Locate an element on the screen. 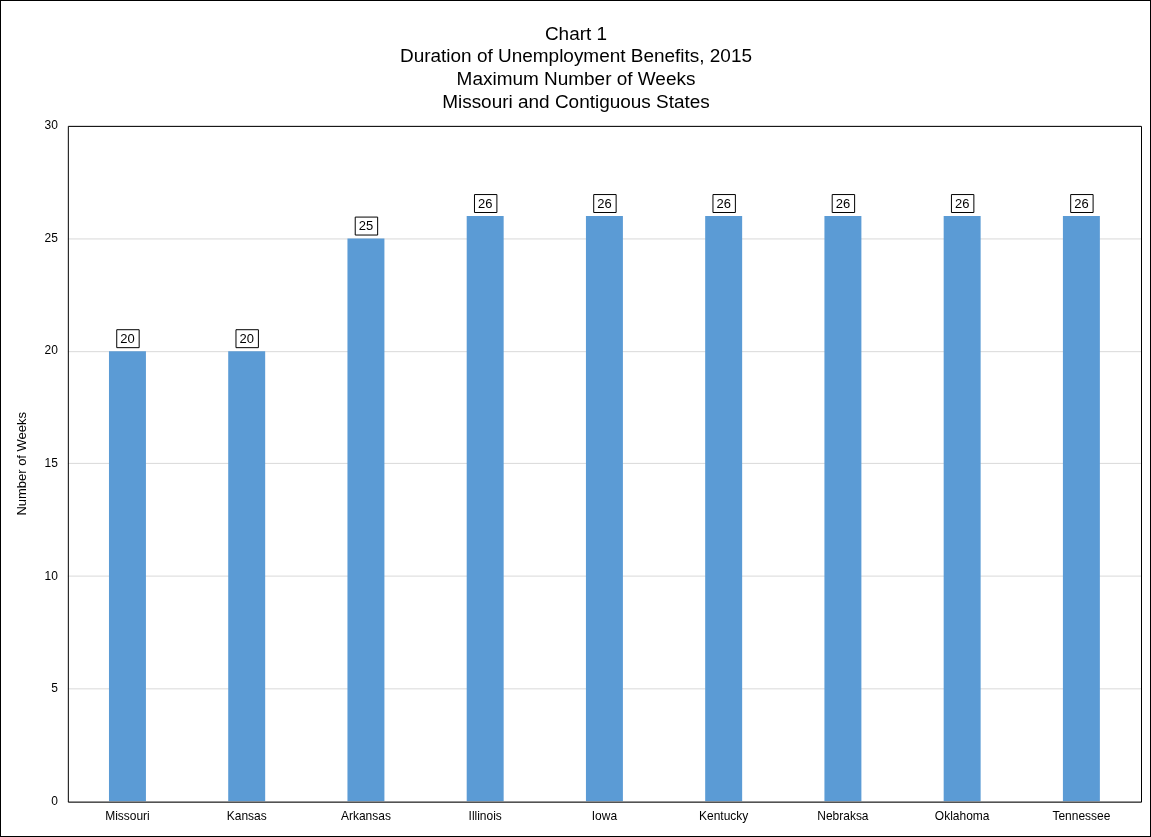 This screenshot has height=837, width=1151. y-tick-label: 15 is located at coordinates (51, 463).